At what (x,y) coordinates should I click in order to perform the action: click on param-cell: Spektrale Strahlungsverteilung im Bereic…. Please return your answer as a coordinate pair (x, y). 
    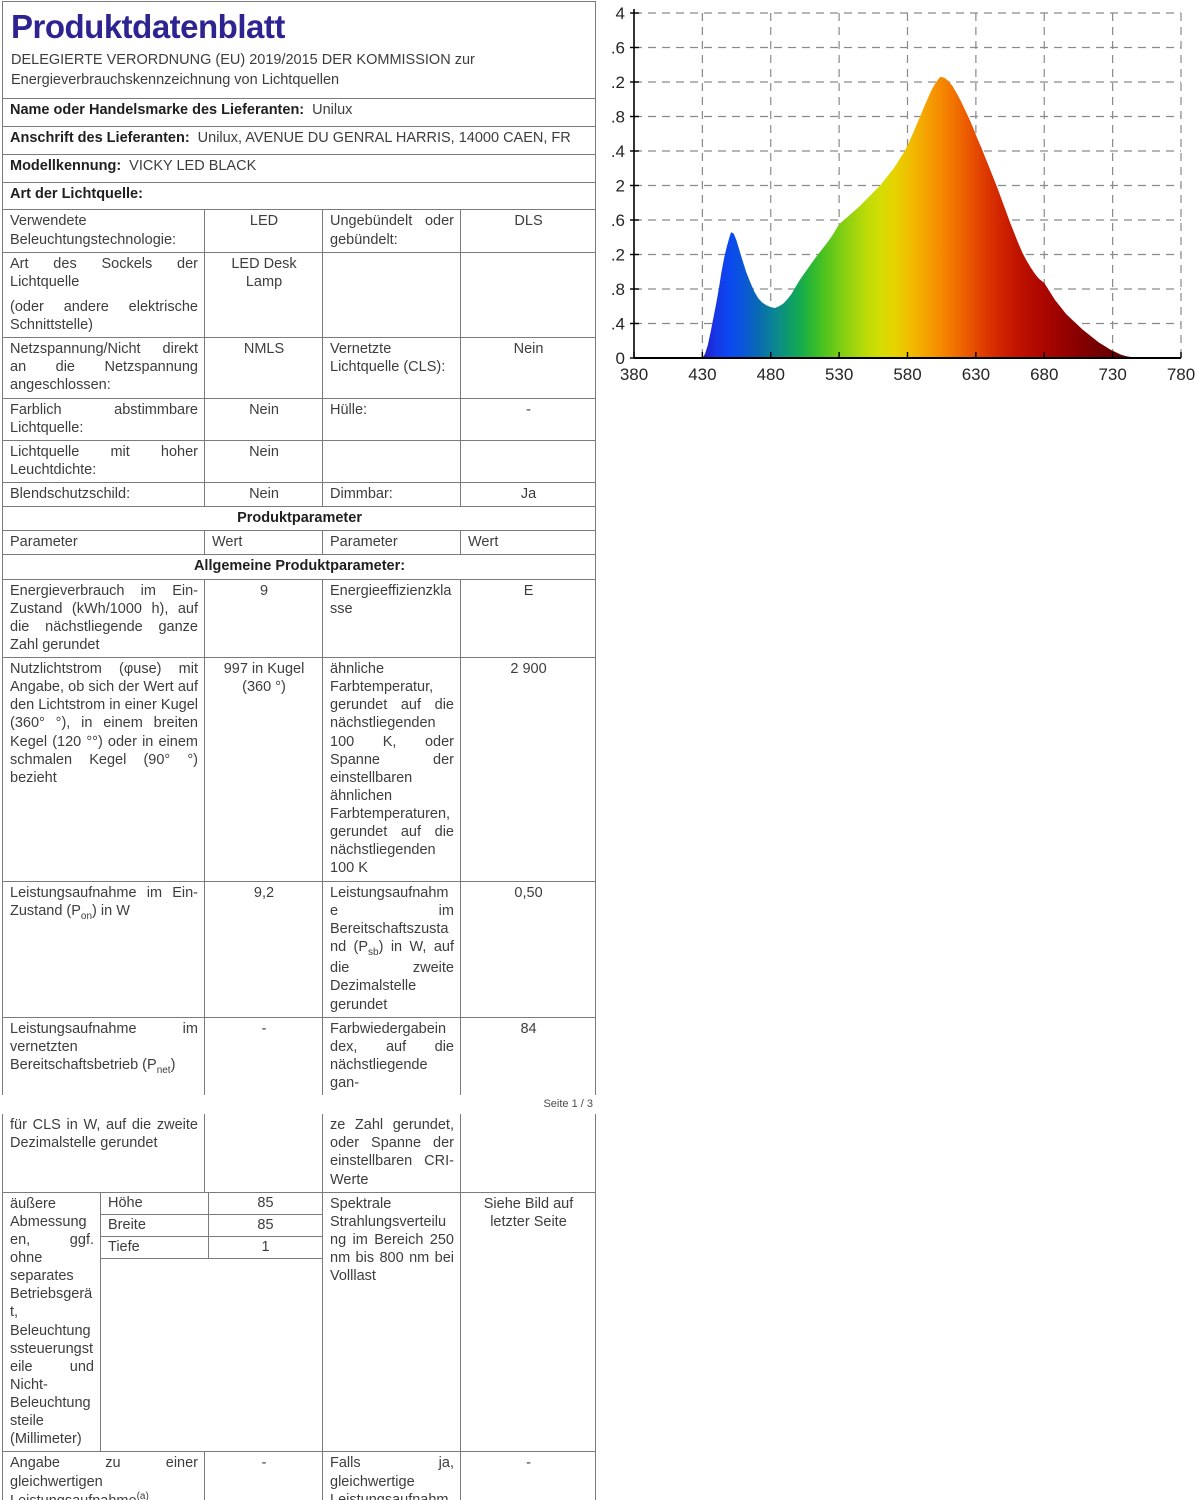
    Looking at the image, I should click on (391, 1322).